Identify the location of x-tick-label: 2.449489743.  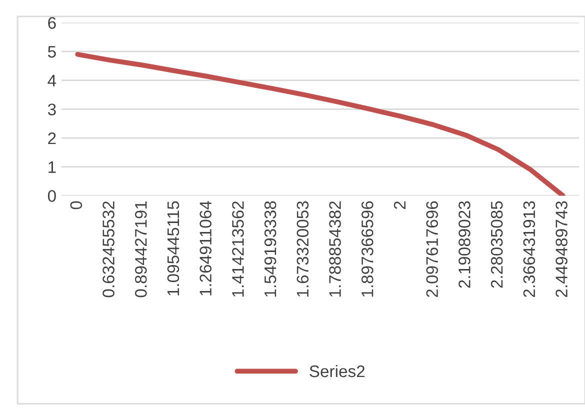
(562, 249).